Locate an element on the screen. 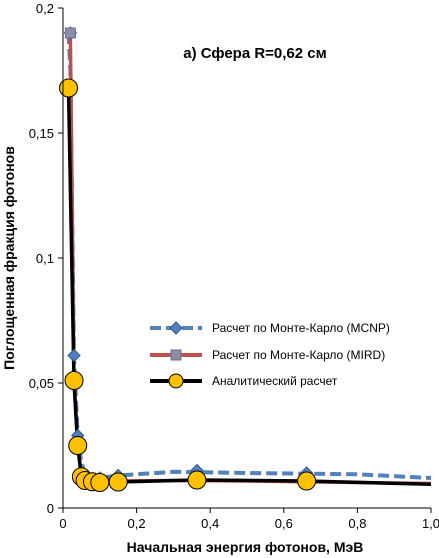 This screenshot has width=439, height=558. legend-item-analytic: Аналитический расчет is located at coordinates (244, 381).